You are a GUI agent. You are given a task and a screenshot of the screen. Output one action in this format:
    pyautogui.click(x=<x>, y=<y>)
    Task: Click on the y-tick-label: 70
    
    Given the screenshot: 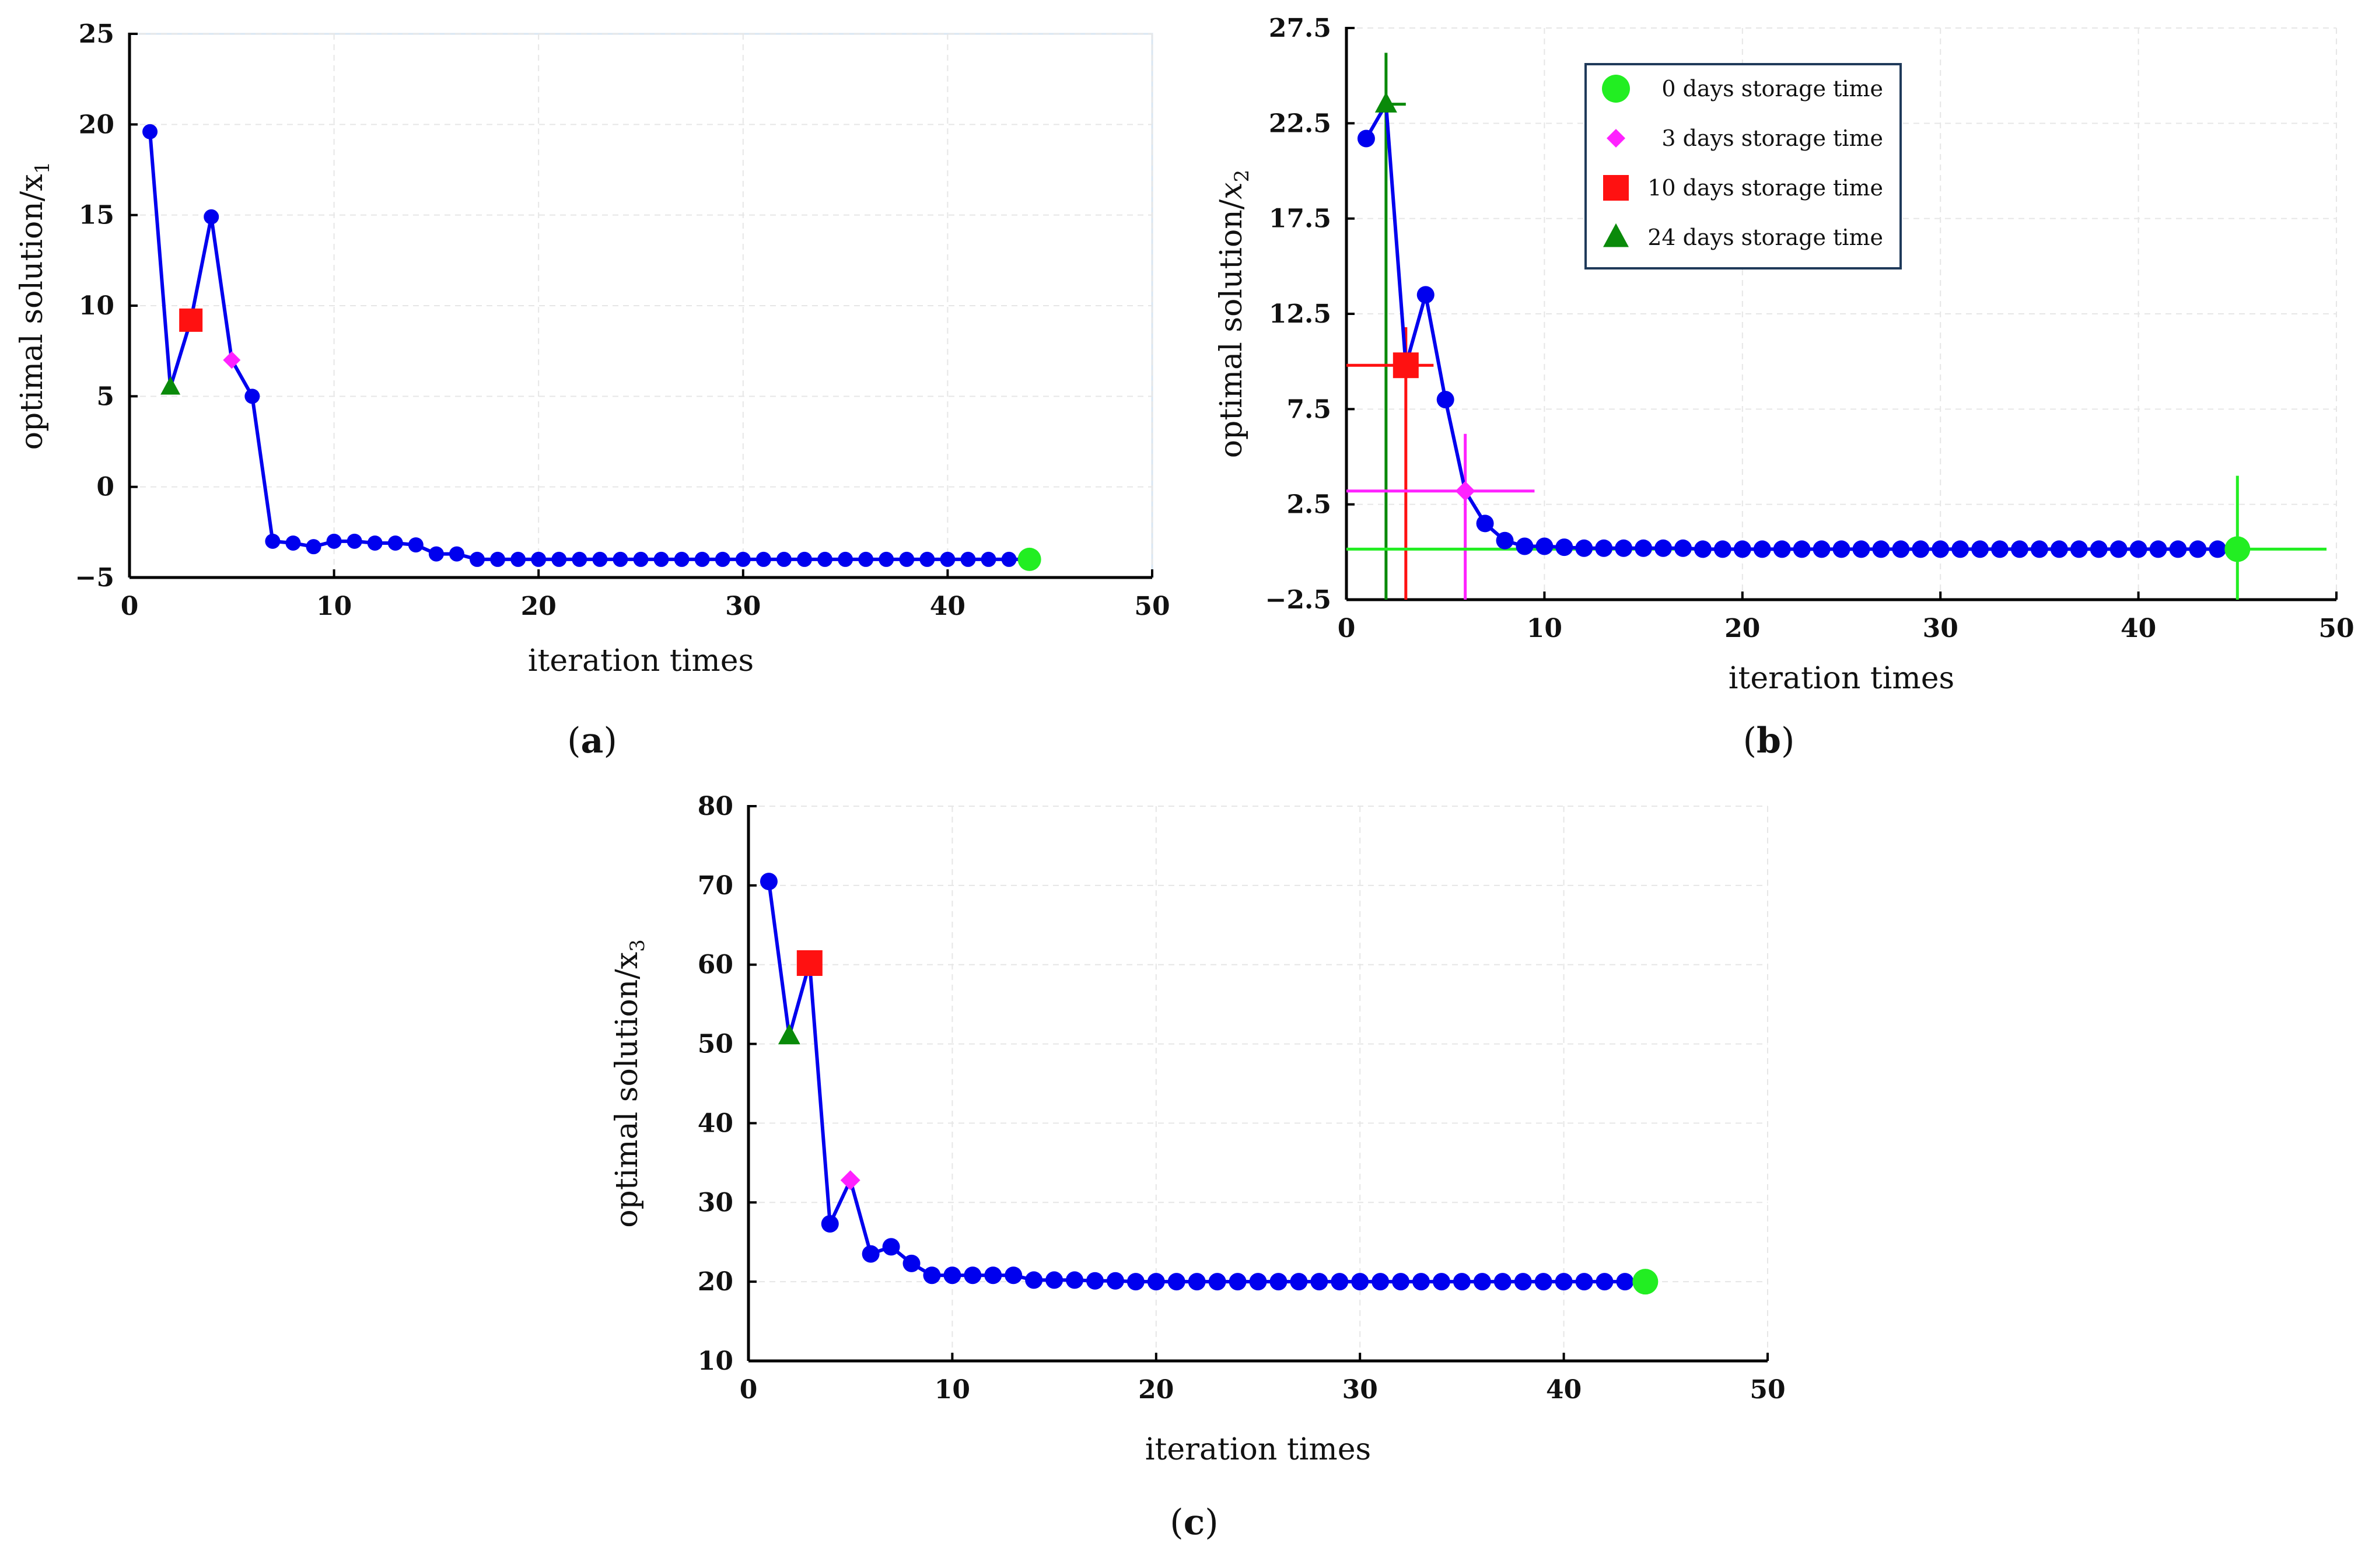 What is the action you would take?
    pyautogui.click(x=716, y=886)
    